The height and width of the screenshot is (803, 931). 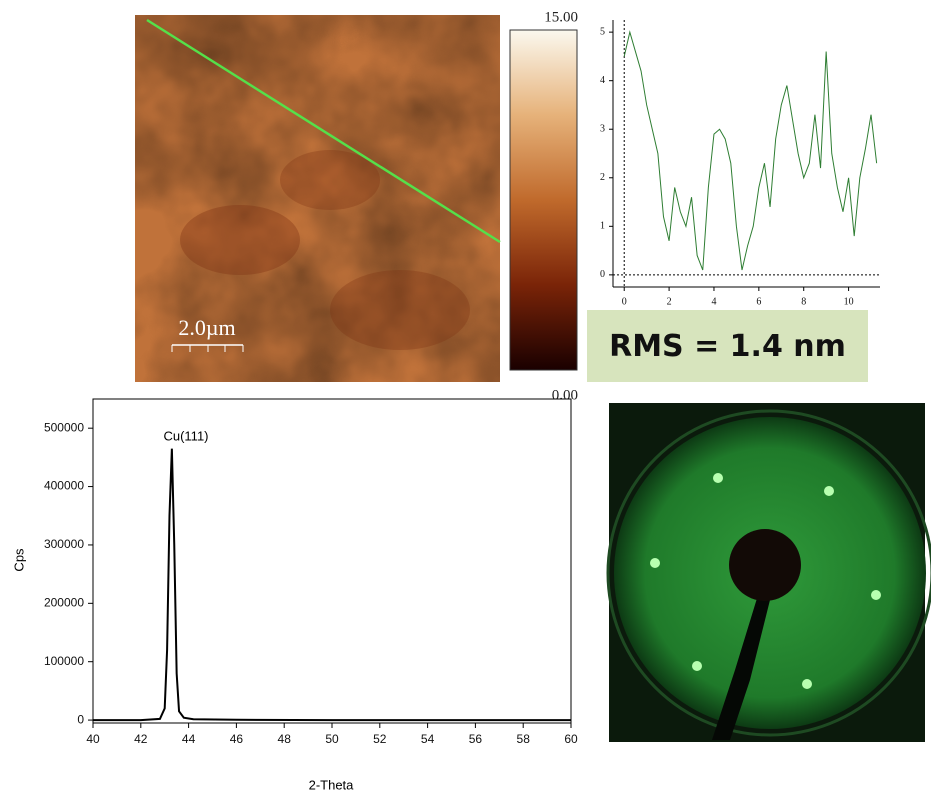 What do you see at coordinates (380, 739) in the screenshot?
I see `x-tick-label: 52` at bounding box center [380, 739].